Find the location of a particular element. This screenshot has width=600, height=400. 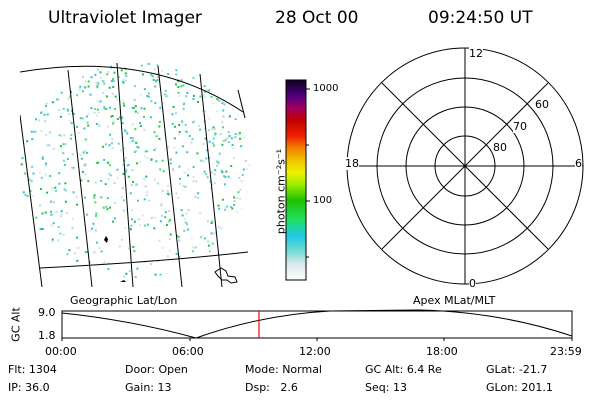

altitude-xtick: 23:59 is located at coordinates (566, 351).